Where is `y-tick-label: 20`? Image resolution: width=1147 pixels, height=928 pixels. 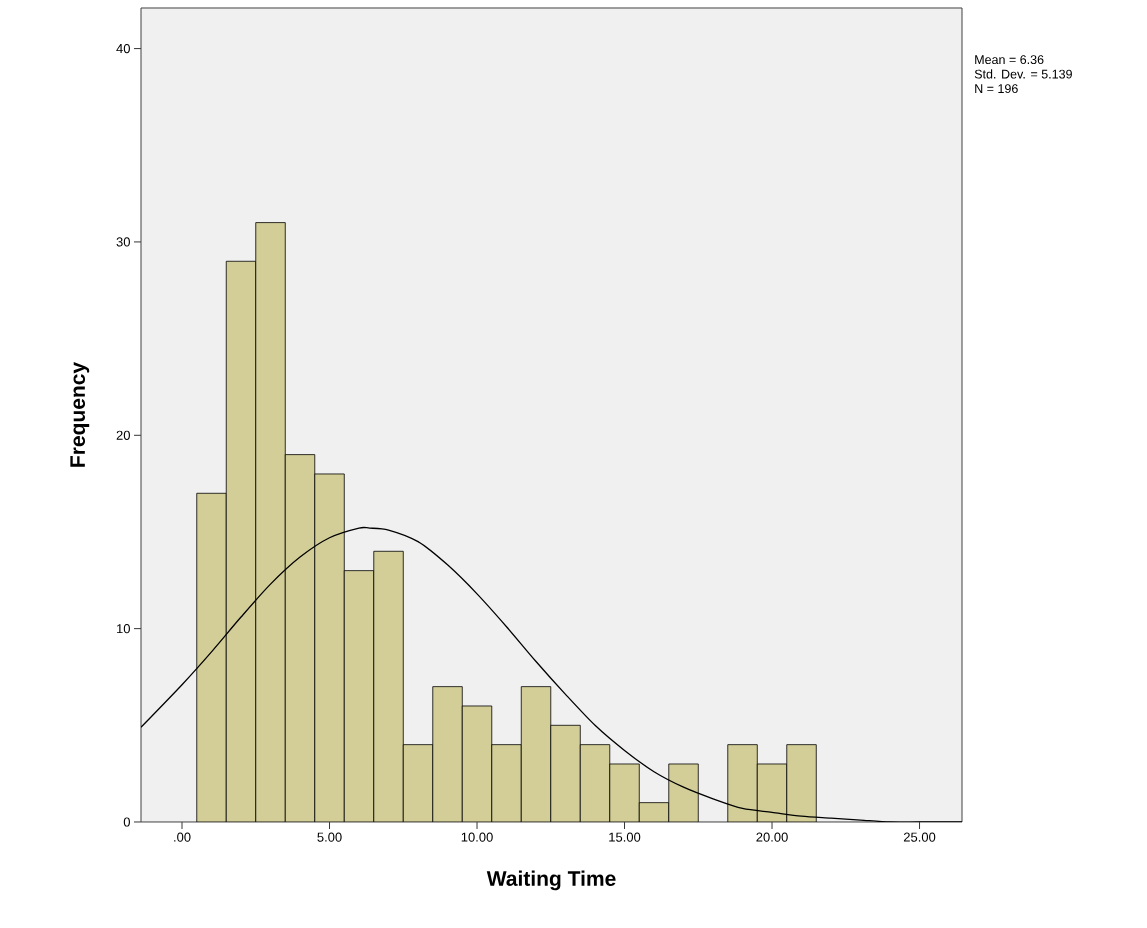 y-tick-label: 20 is located at coordinates (123, 435).